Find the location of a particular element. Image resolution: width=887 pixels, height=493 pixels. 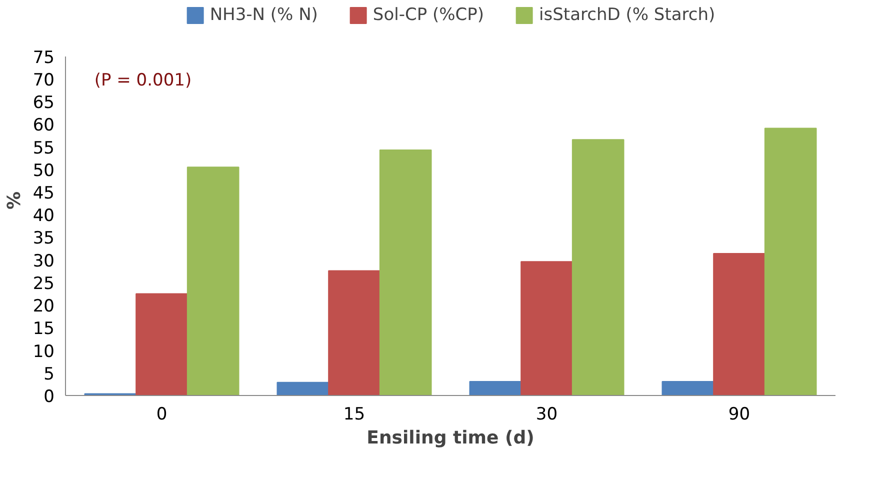

y-tick-label: 50 is located at coordinates (43, 170).